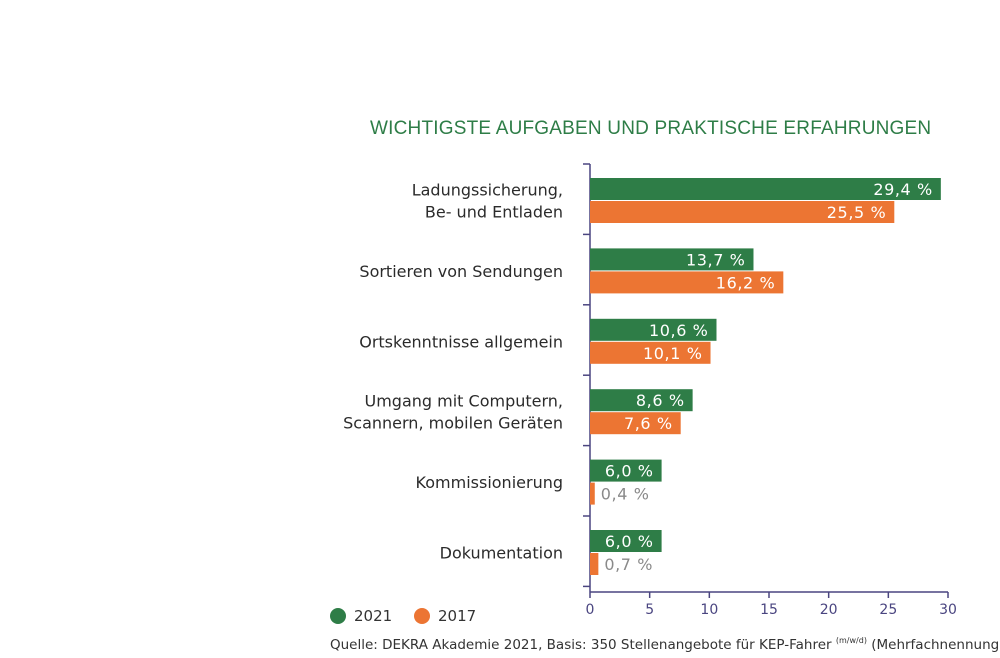 The width and height of the screenshot is (1000, 658). I want to click on x-tick-label: 10, so click(709, 610).